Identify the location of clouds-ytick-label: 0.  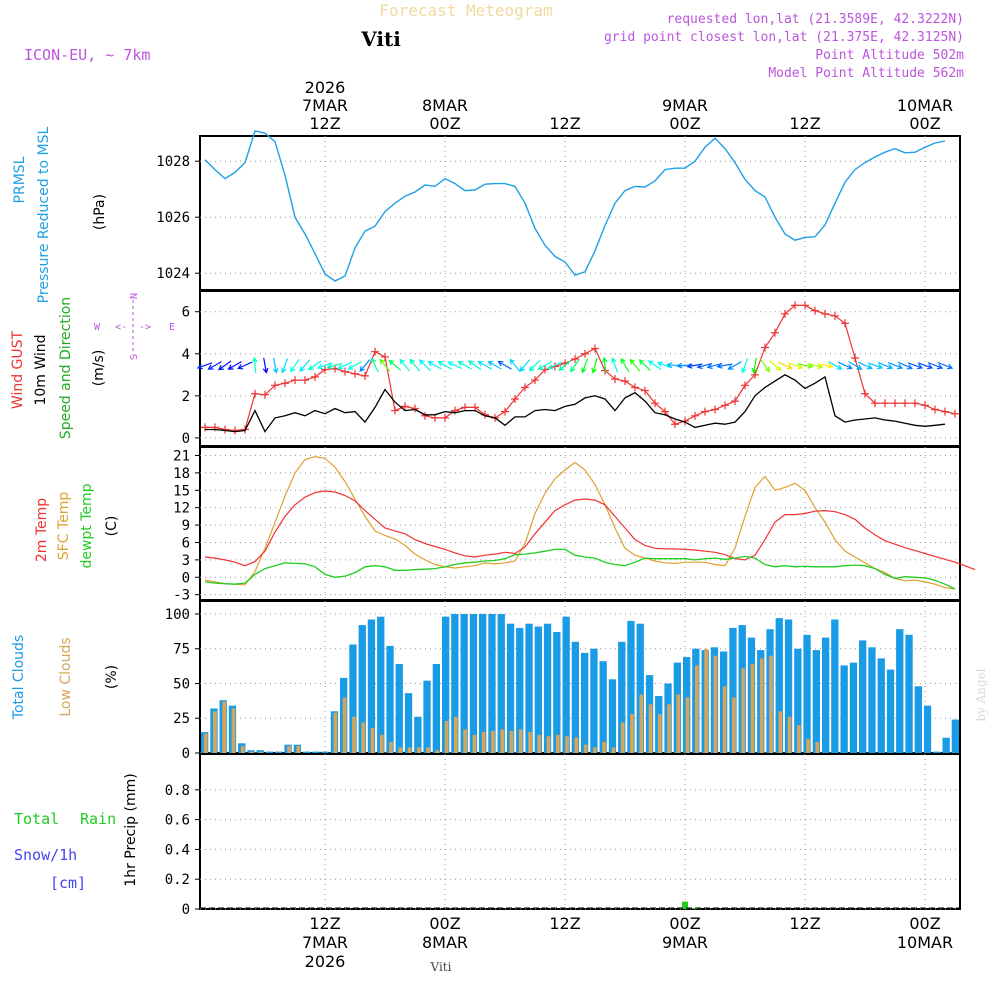
(186, 754).